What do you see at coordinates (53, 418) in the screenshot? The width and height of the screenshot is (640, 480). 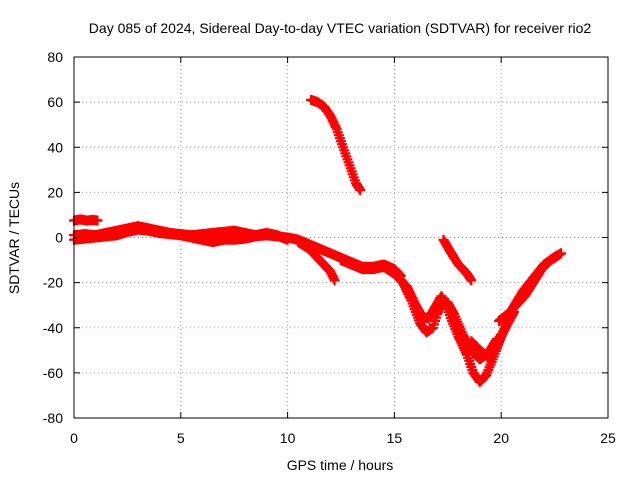 I see `y-tick-label: -80` at bounding box center [53, 418].